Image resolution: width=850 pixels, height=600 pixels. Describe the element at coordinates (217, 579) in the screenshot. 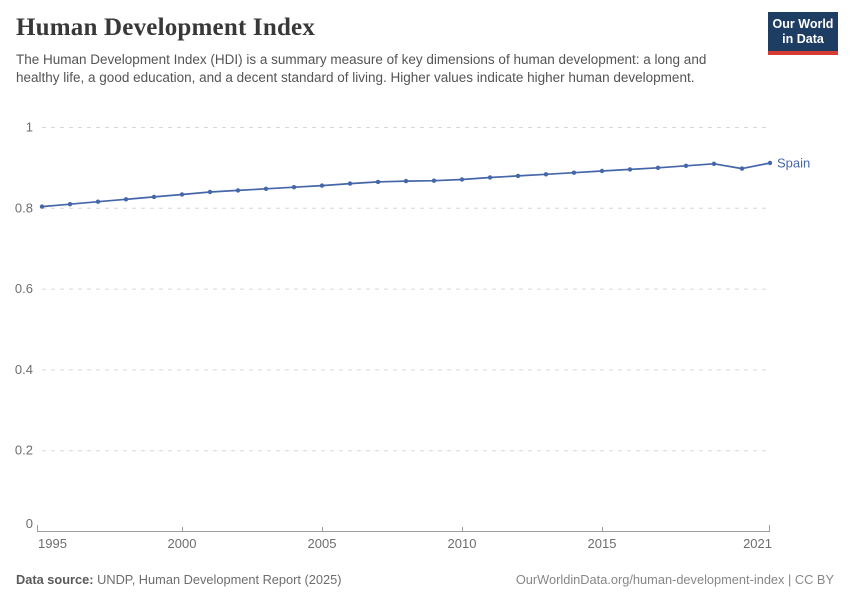

I see `data-source-text: UNDP, Human Development Report (2025)` at that location.